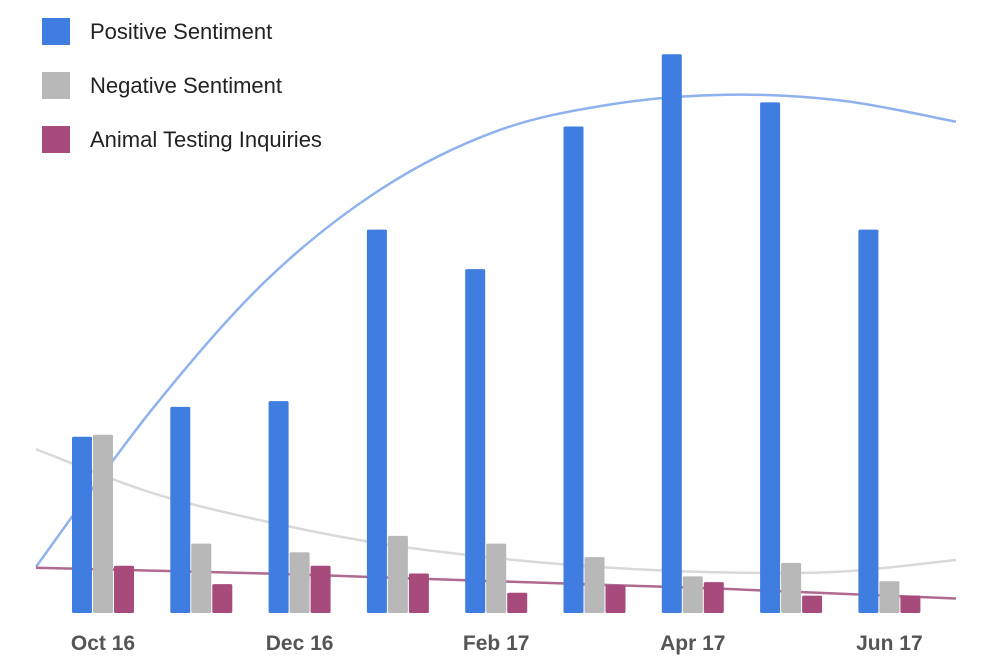  I want to click on legend-label-2: Animal Testing Inquiries, so click(206, 139).